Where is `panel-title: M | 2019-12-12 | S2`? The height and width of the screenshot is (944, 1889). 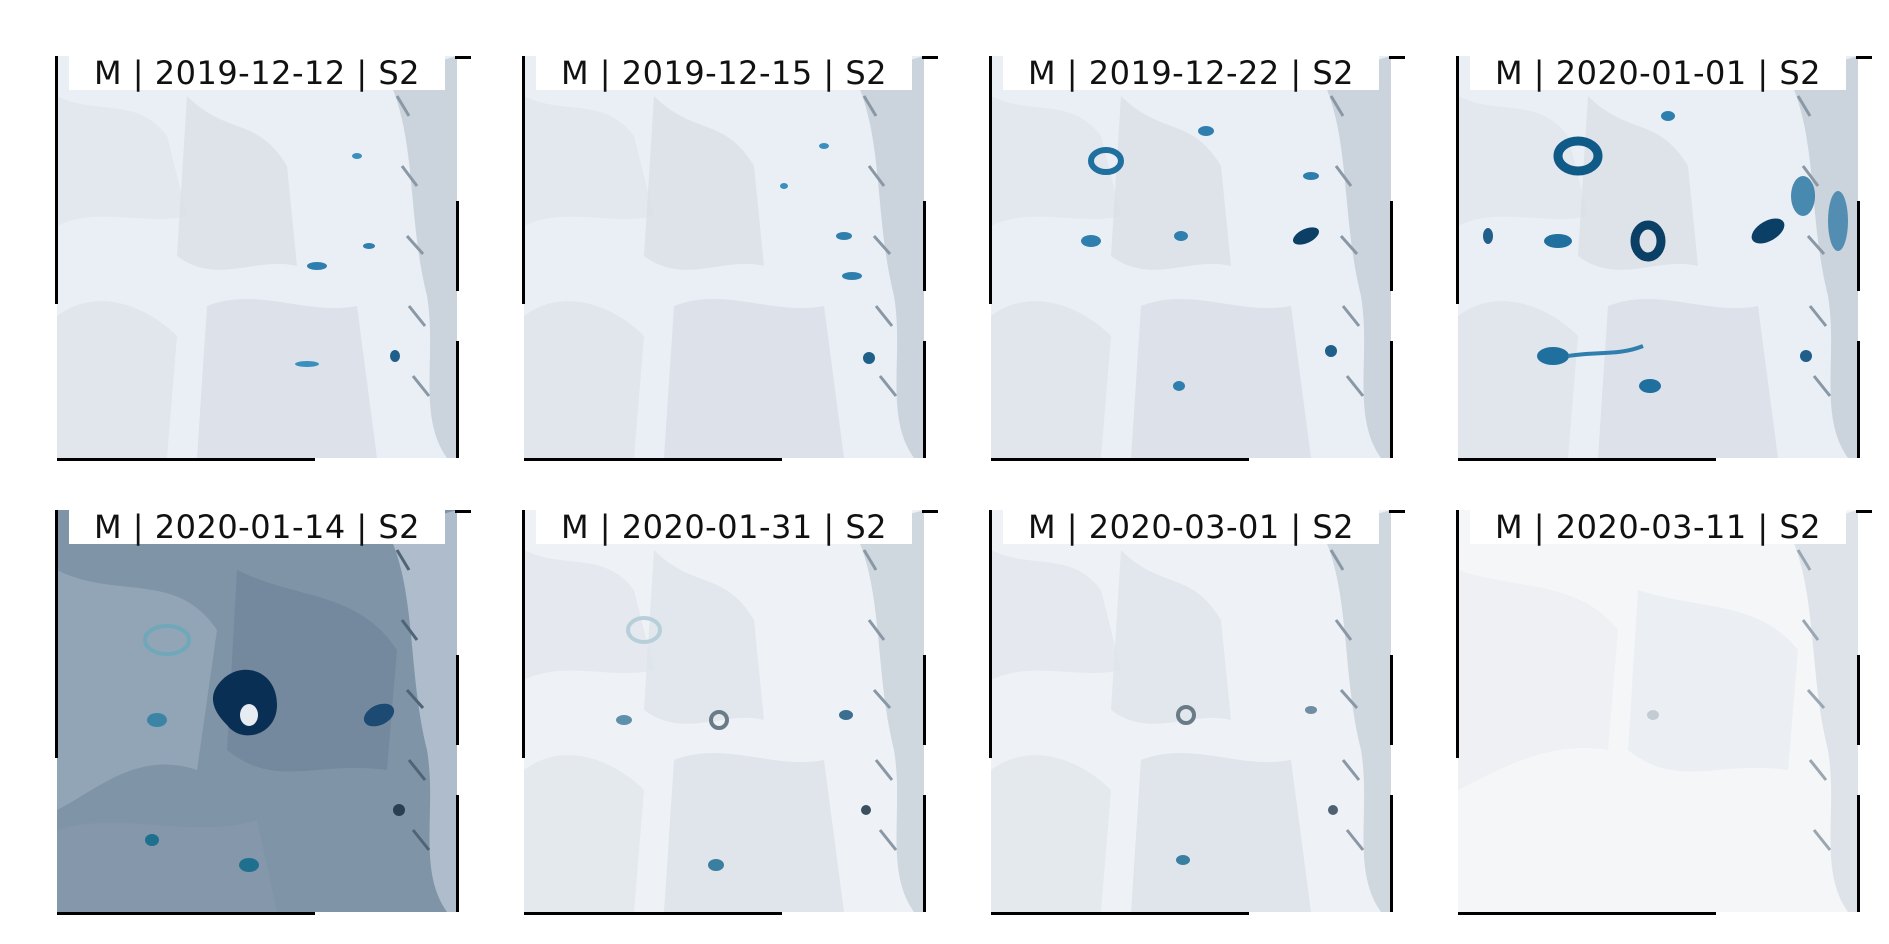 panel-title: M | 2019-12-12 | S2 is located at coordinates (257, 73).